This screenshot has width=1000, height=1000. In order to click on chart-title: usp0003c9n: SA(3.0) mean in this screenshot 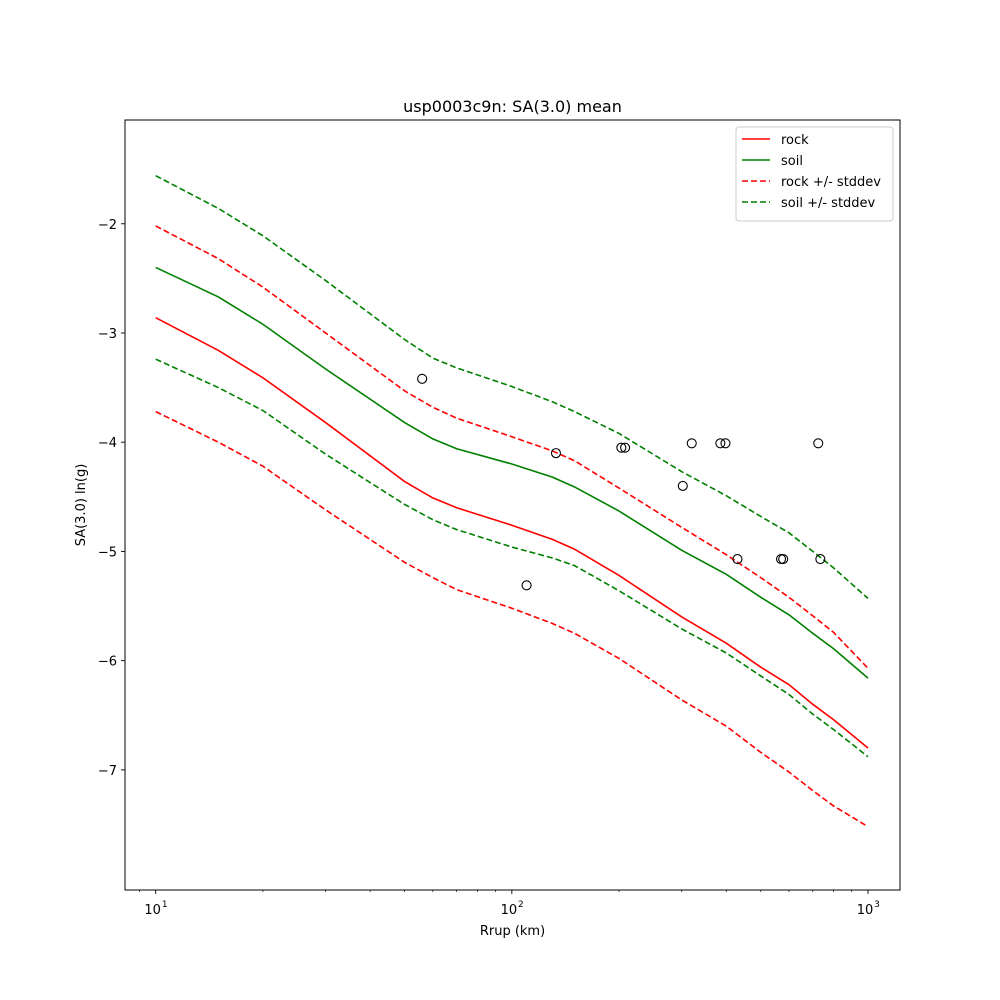, I will do `click(512, 106)`.